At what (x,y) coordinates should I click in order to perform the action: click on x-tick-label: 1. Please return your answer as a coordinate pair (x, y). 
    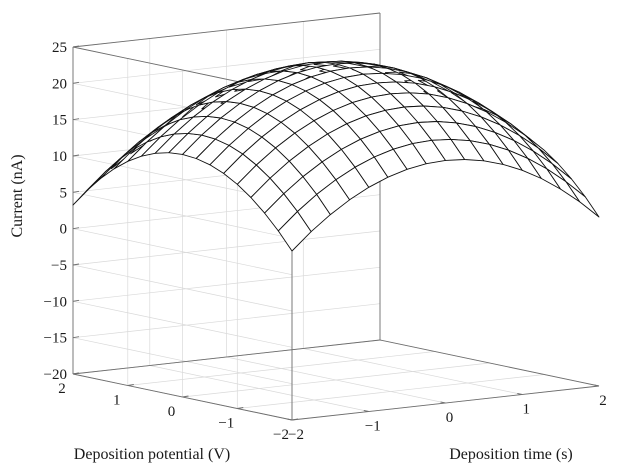
    Looking at the image, I should click on (527, 410).